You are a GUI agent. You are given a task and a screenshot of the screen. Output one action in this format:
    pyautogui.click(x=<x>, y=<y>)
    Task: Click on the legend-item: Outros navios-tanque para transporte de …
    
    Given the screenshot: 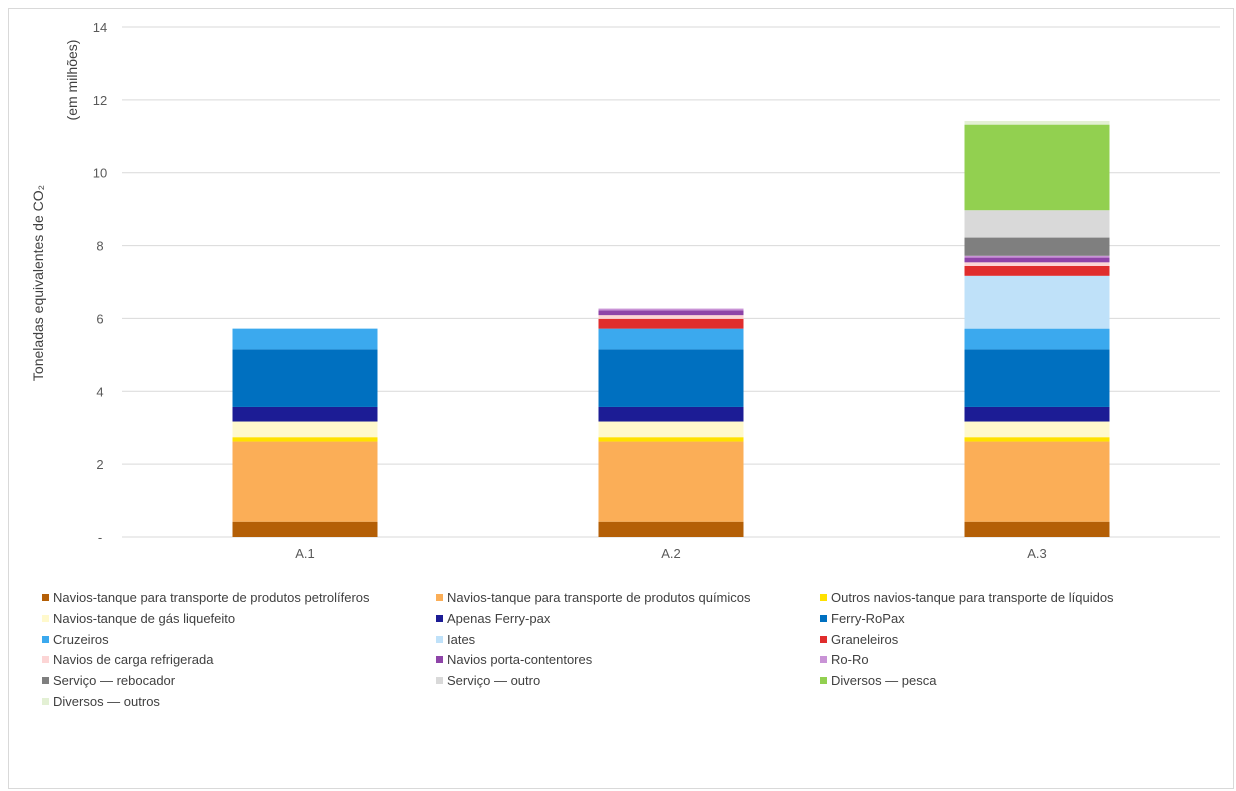 What is the action you would take?
    pyautogui.click(x=967, y=597)
    